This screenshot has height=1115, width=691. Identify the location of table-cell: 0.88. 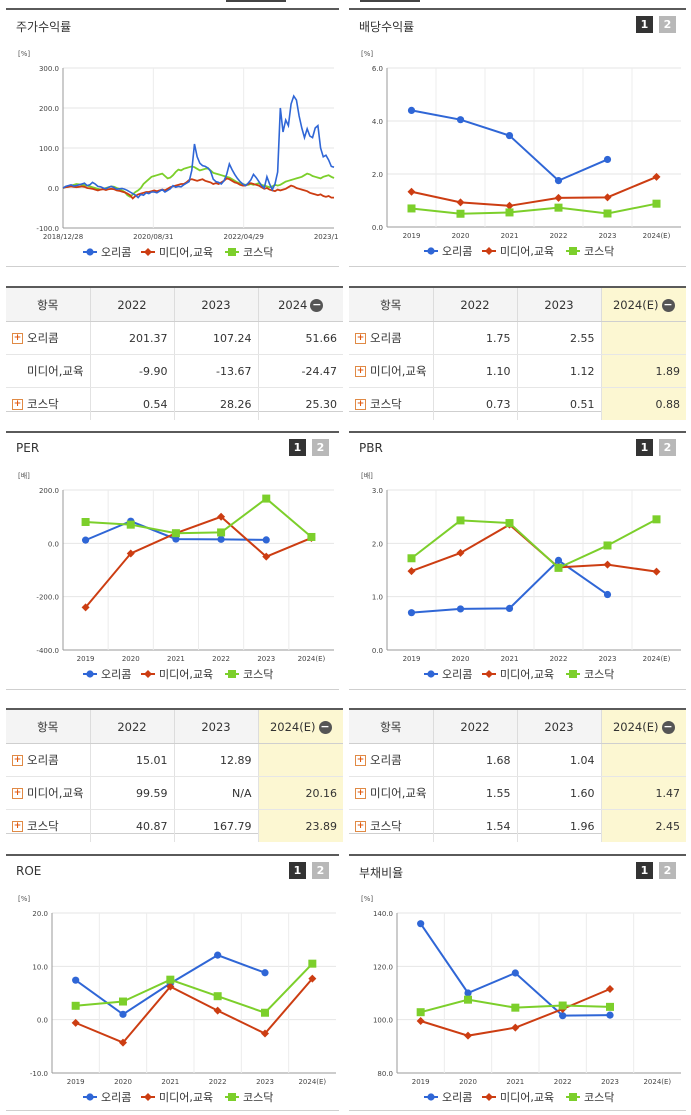
(643, 403).